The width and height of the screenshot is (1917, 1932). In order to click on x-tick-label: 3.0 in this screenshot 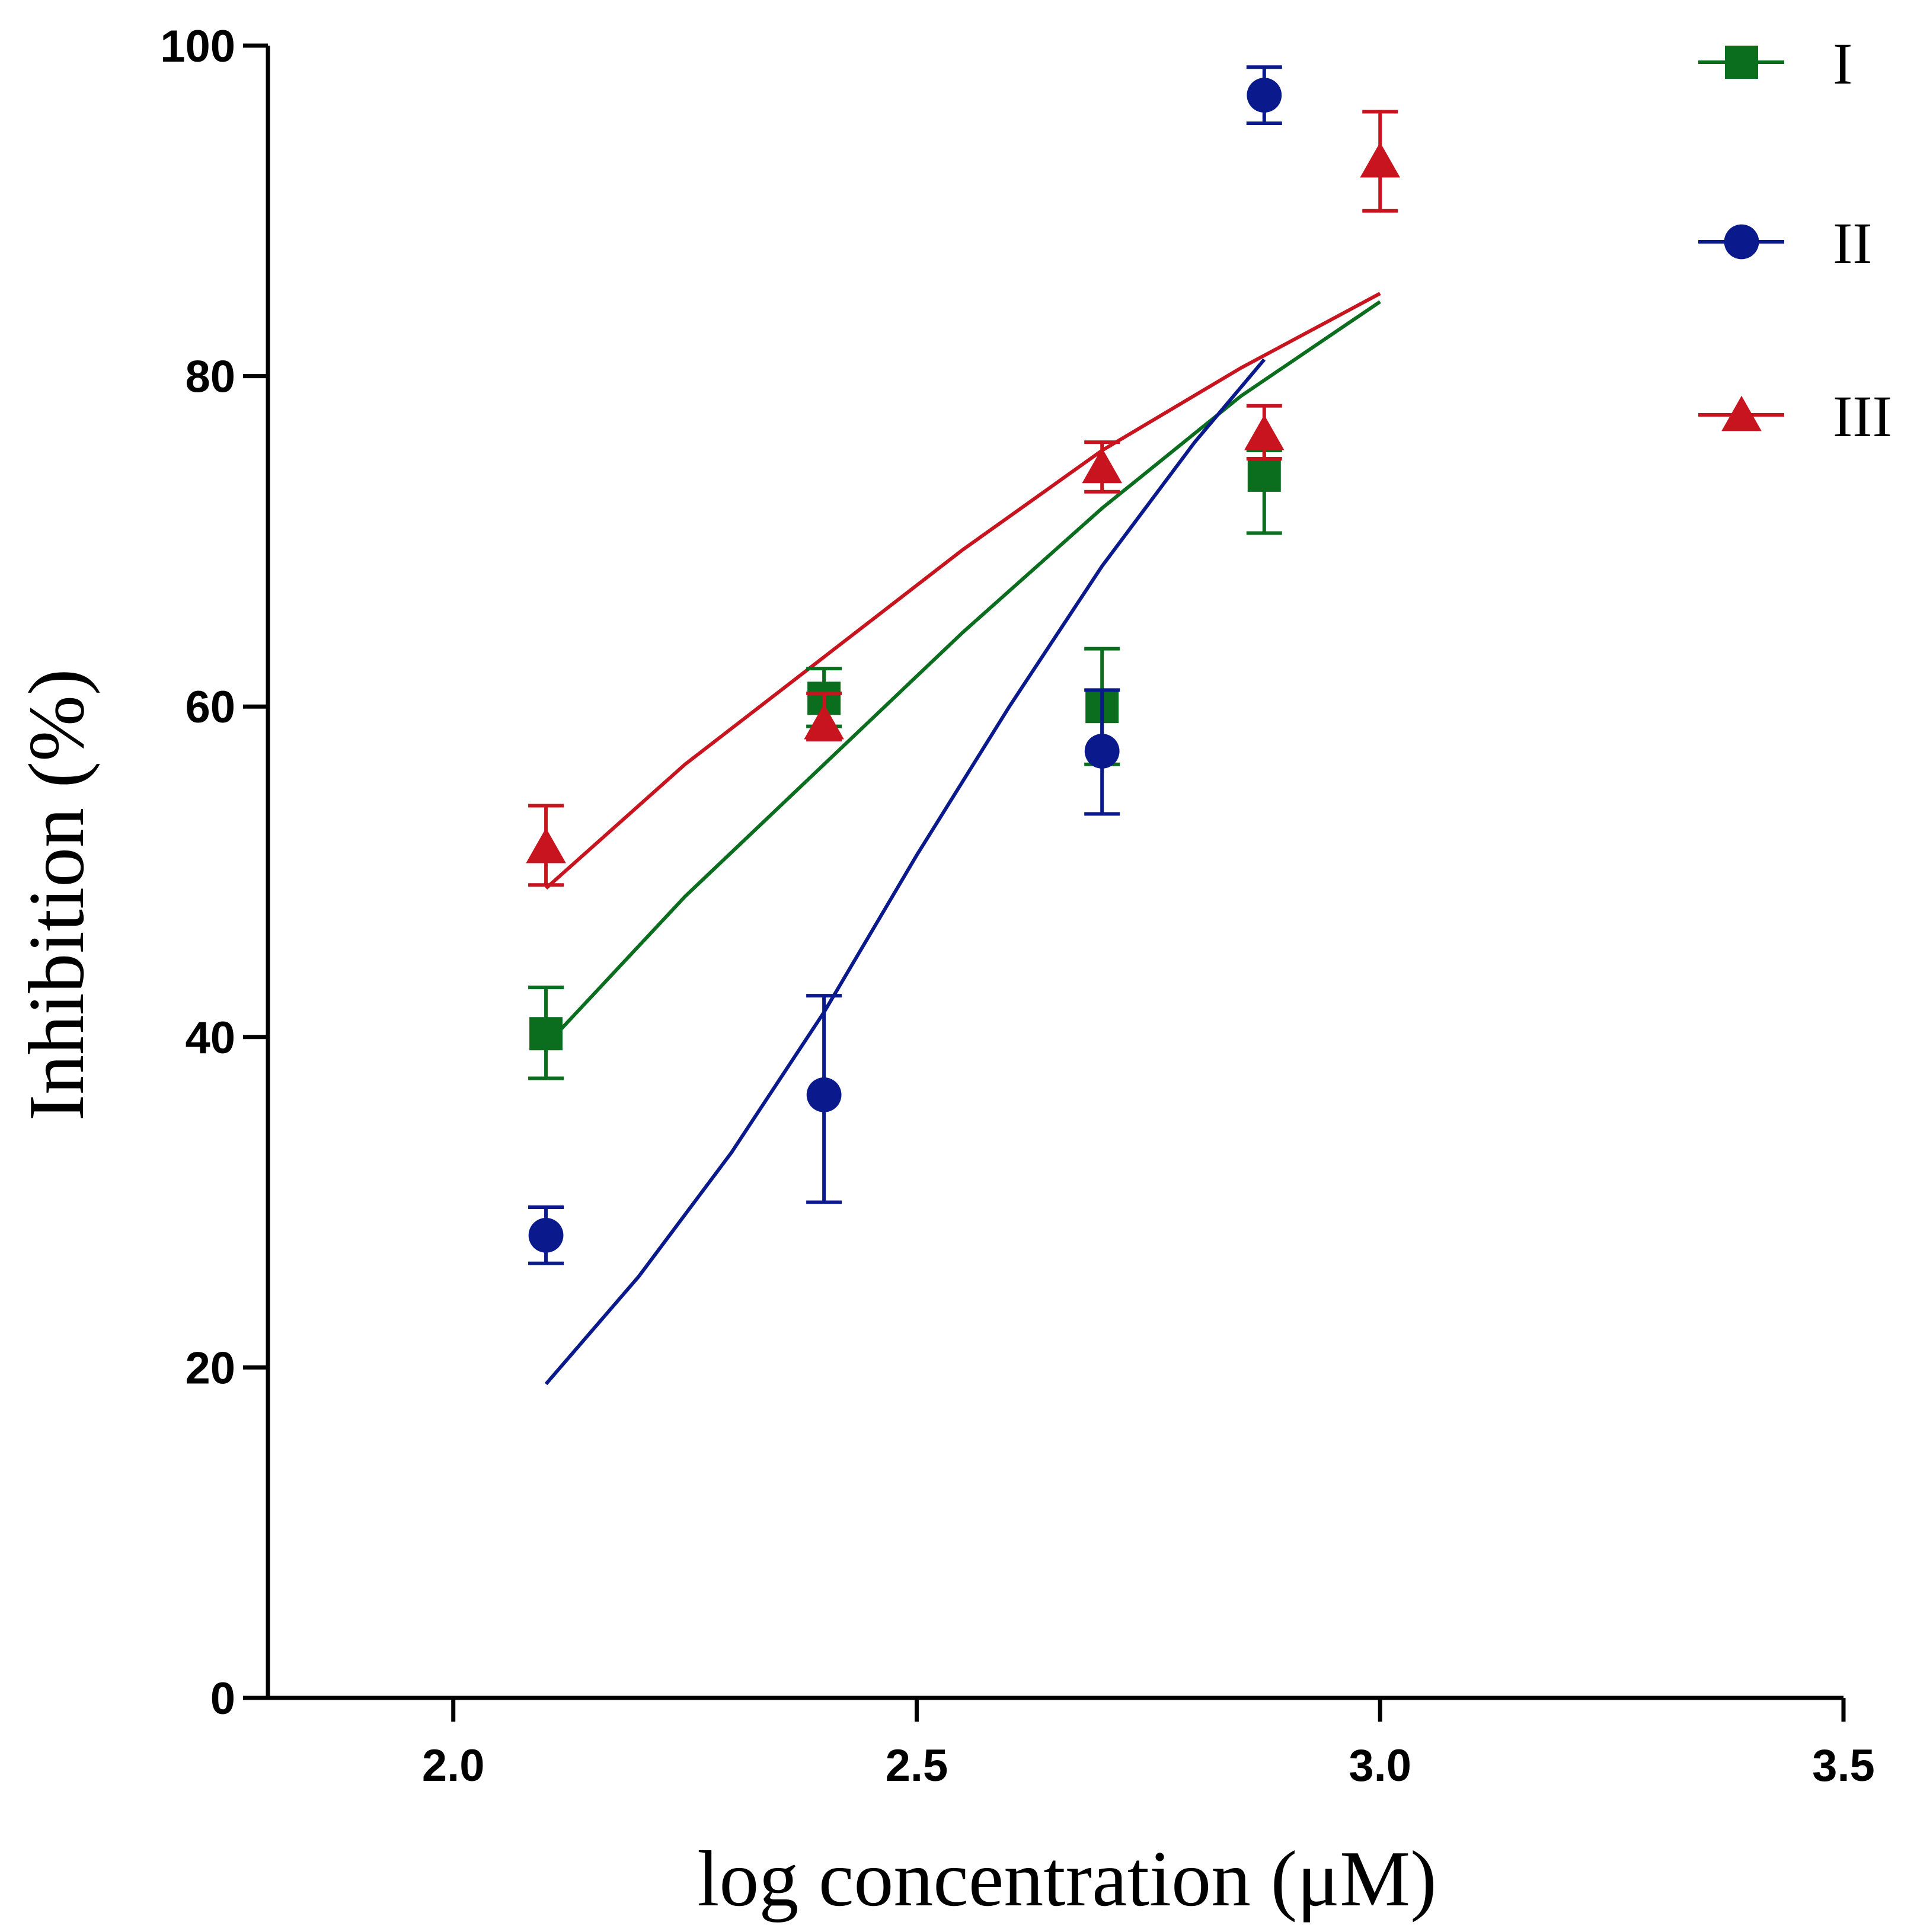, I will do `click(1380, 1766)`.